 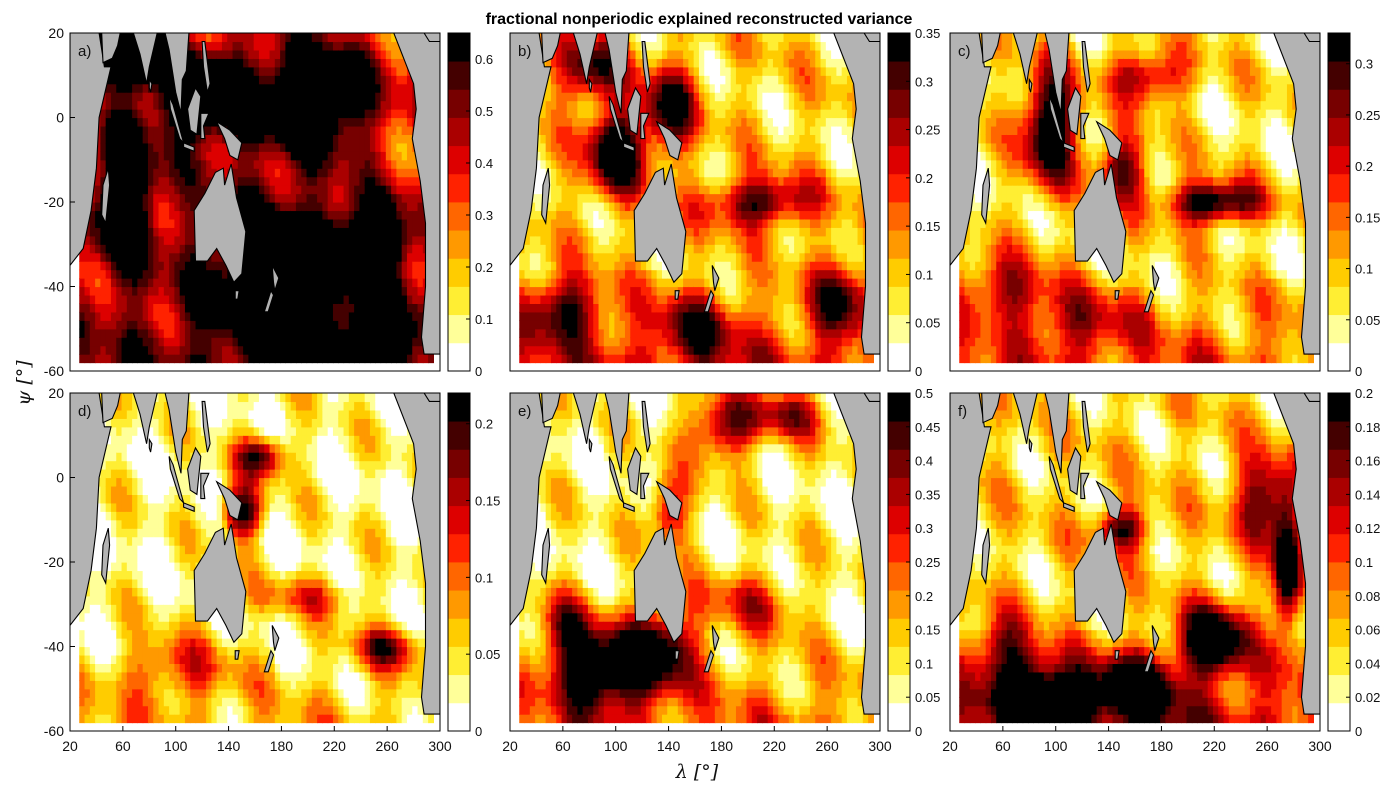 I want to click on sumatra-land, so click(x=616, y=120).